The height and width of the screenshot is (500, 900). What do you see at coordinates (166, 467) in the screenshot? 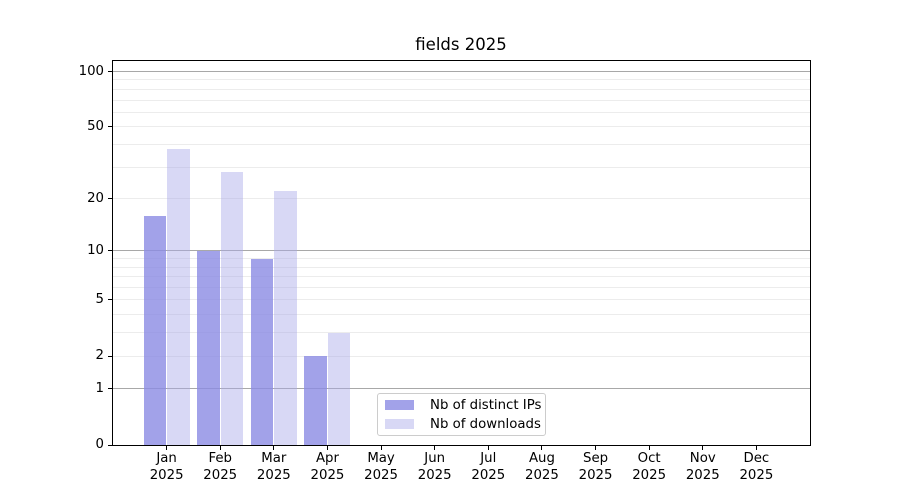
I see `x-tick-label-jan: Jan 2025` at bounding box center [166, 467].